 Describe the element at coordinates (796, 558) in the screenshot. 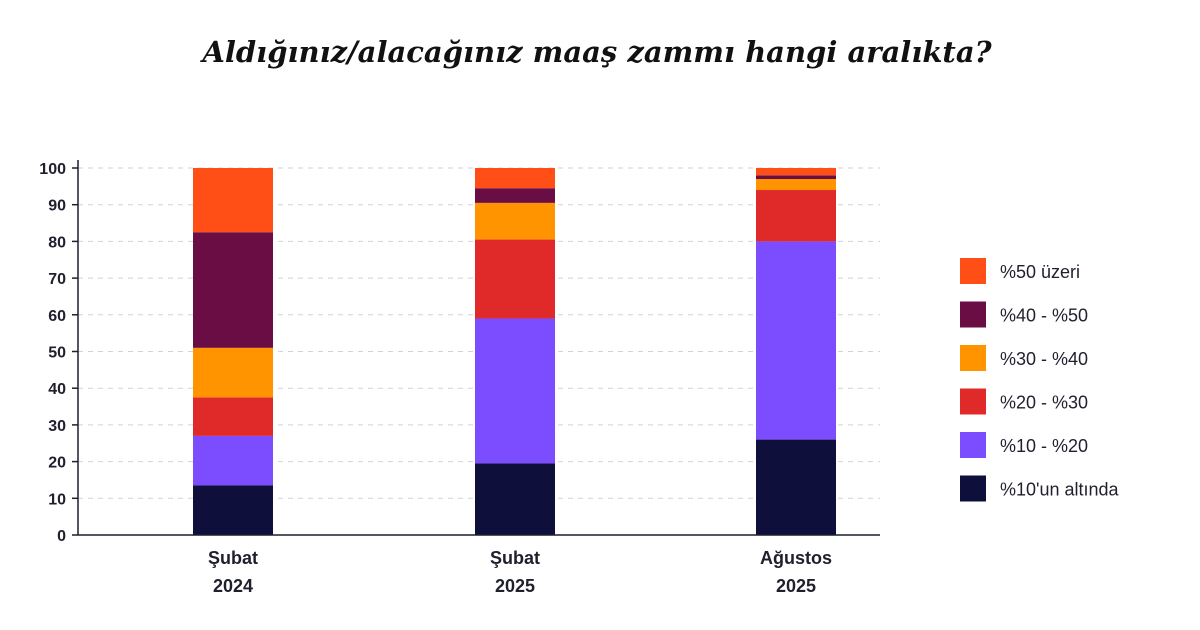

I see `x-tick-label: Ağustos` at that location.